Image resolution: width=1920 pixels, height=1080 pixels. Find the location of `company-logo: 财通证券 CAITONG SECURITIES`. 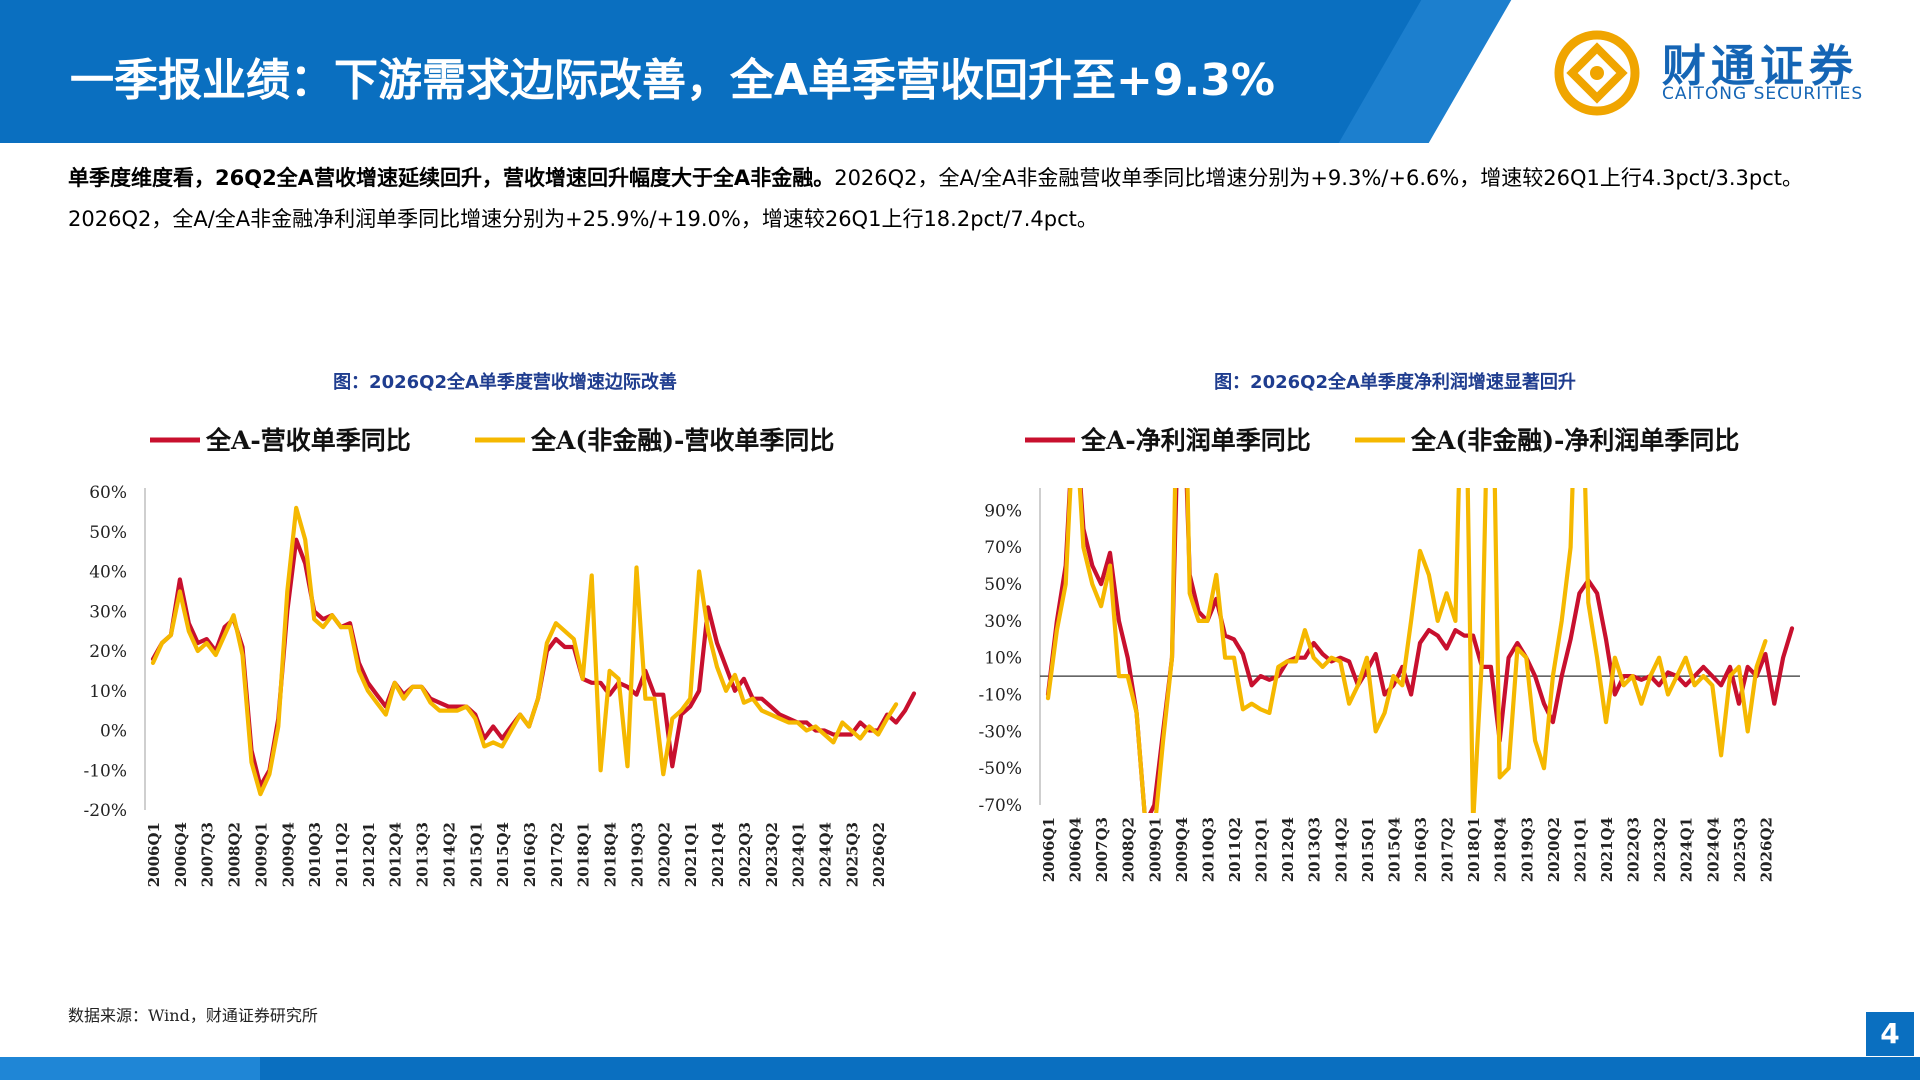

company-logo: 财通证券 CAITONG SECURITIES is located at coordinates (1727, 73).